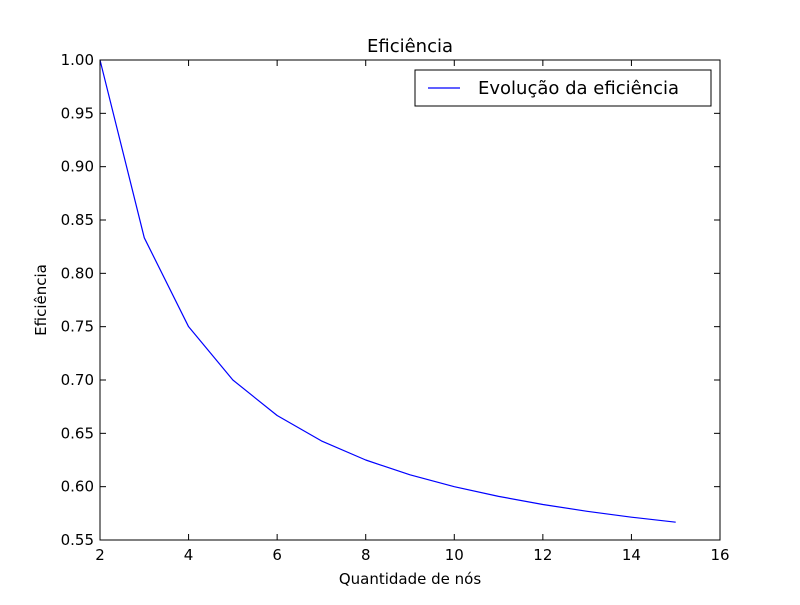  Describe the element at coordinates (77, 113) in the screenshot. I see `y-tick-label: 0.95` at that location.